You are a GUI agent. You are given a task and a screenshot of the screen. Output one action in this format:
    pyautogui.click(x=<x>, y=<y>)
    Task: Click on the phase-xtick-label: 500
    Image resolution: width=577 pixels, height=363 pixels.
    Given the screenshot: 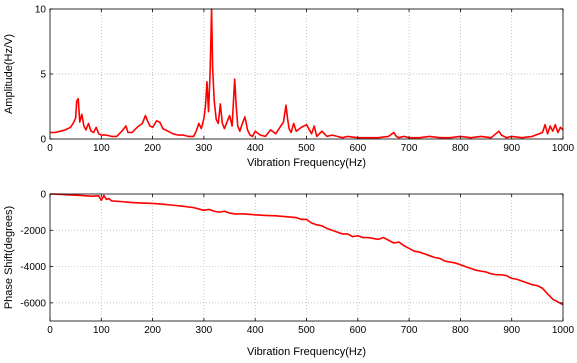 What is the action you would take?
    pyautogui.click(x=306, y=330)
    